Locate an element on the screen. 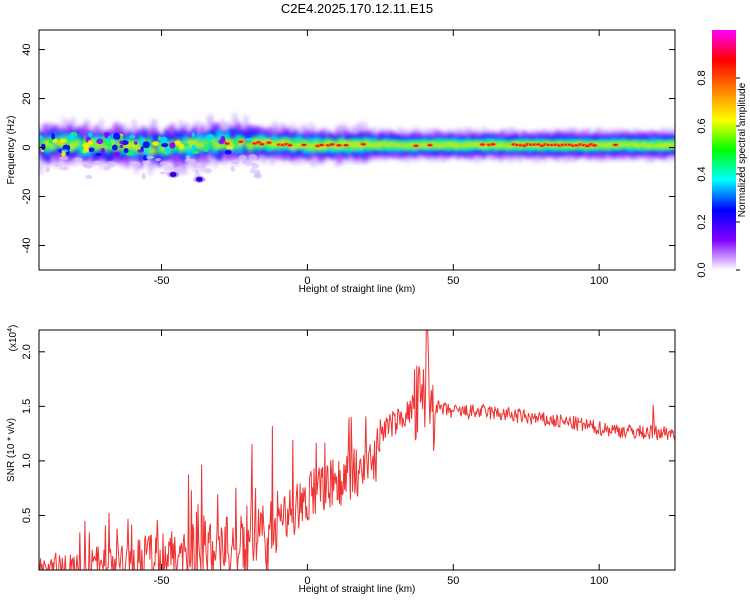 The height and width of the screenshot is (600, 750). y-tick-label: 1.0 is located at coordinates (27, 460).